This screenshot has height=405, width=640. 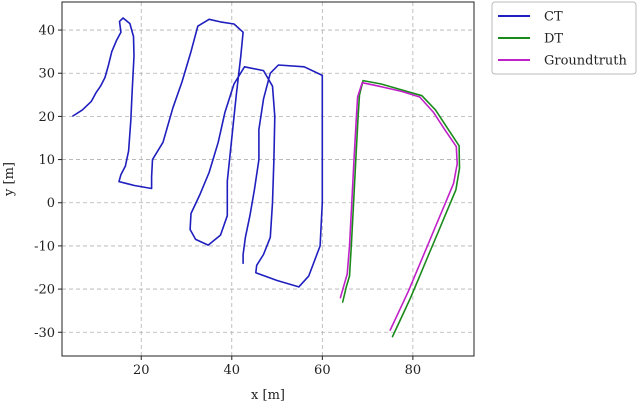 What do you see at coordinates (46, 31) in the screenshot?
I see `y-tick-label: 40` at bounding box center [46, 31].